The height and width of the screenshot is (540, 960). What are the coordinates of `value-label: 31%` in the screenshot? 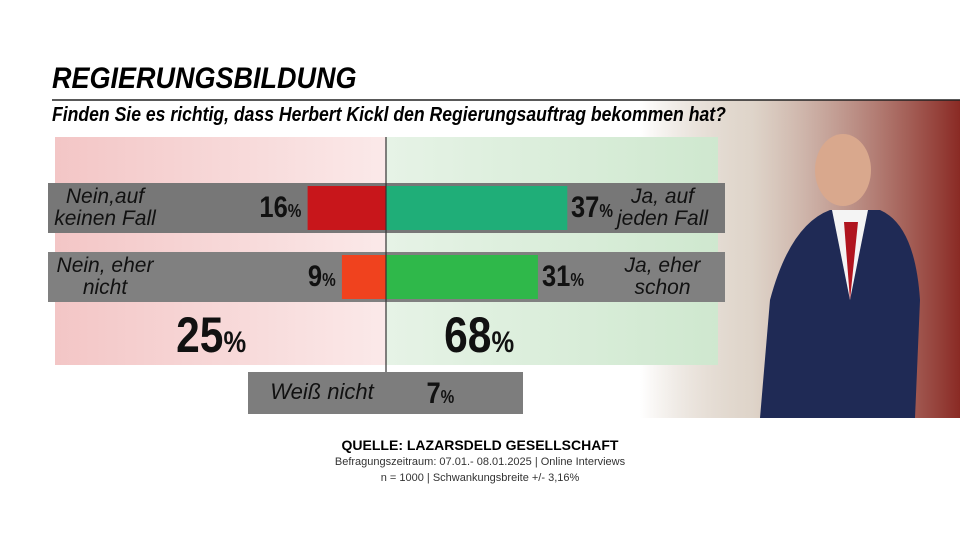 It's located at (562, 276).